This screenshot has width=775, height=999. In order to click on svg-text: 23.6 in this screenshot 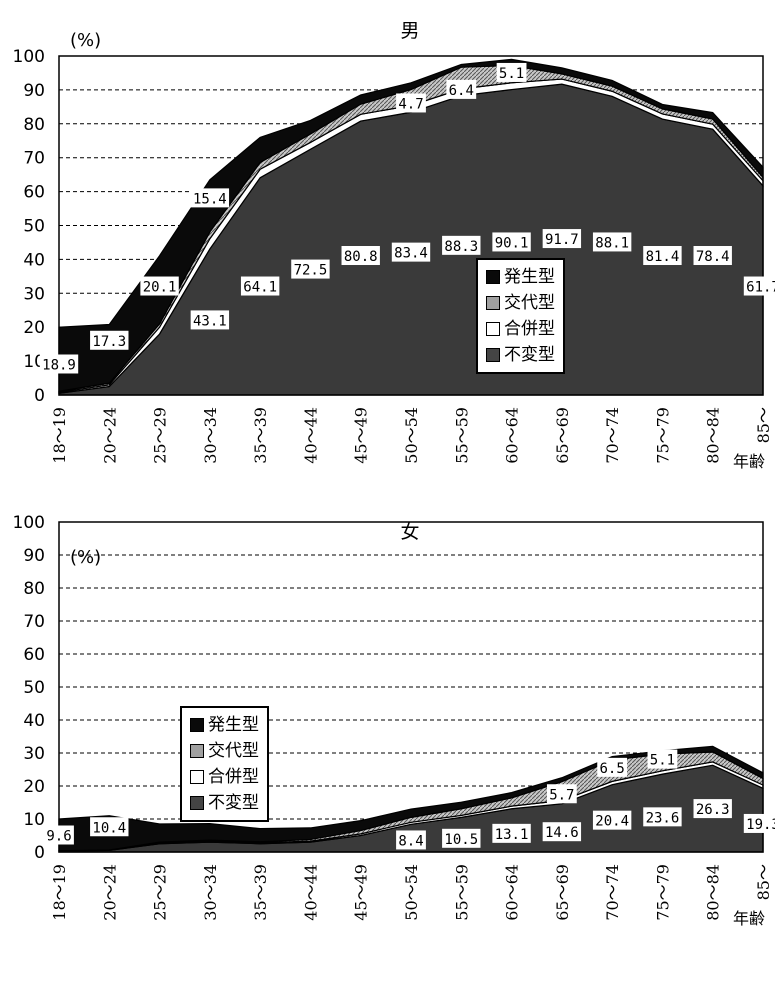, I will do `click(663, 818)`.